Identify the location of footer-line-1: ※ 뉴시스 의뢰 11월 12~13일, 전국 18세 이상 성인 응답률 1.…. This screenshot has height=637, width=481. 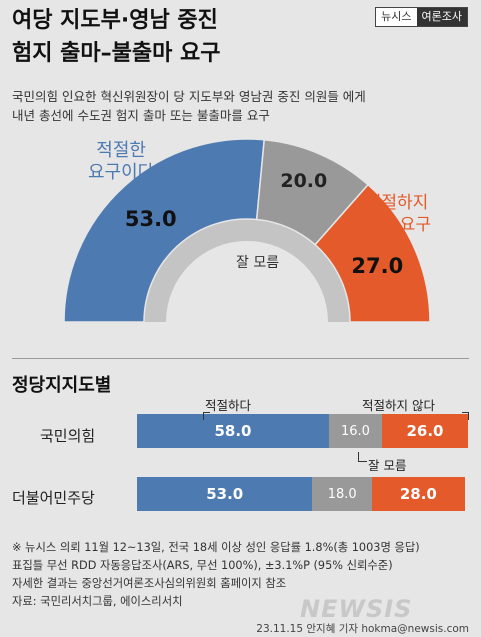
(216, 547).